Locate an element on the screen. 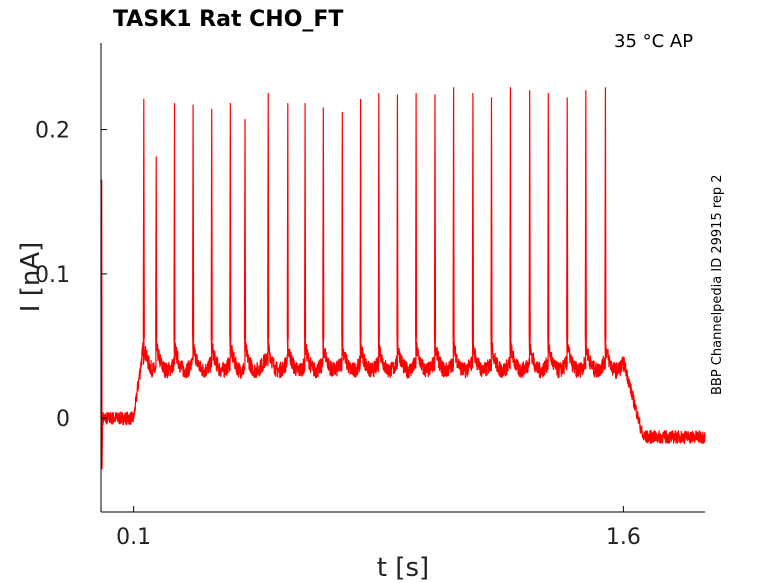 The width and height of the screenshot is (778, 583). y-tick-label: 0 is located at coordinates (63, 419).